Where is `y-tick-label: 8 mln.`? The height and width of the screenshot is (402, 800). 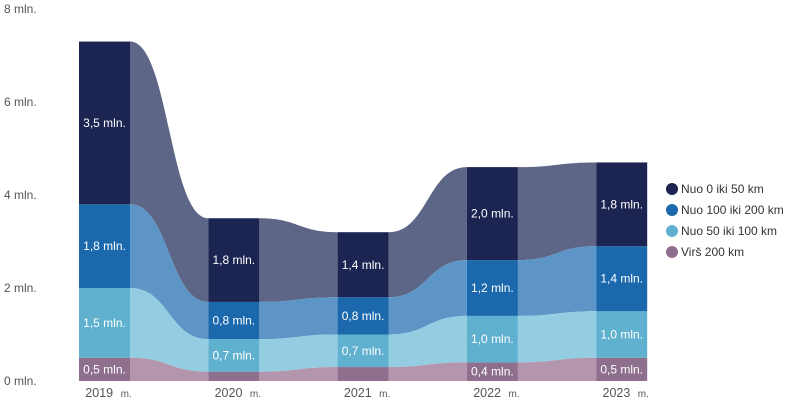 y-tick-label: 8 mln. is located at coordinates (20, 9).